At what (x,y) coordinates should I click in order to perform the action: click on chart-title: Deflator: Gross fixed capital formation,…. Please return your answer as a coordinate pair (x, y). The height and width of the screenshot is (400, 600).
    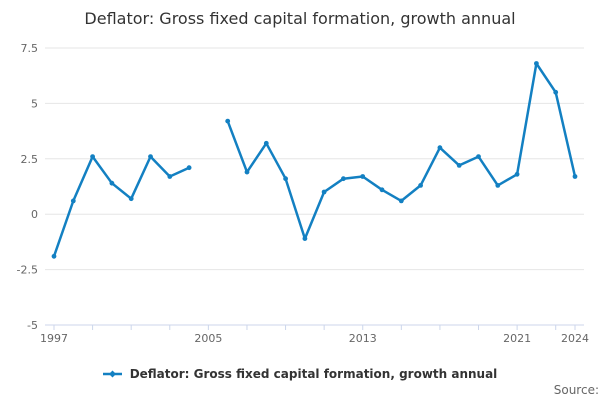
    Looking at the image, I should click on (300, 18).